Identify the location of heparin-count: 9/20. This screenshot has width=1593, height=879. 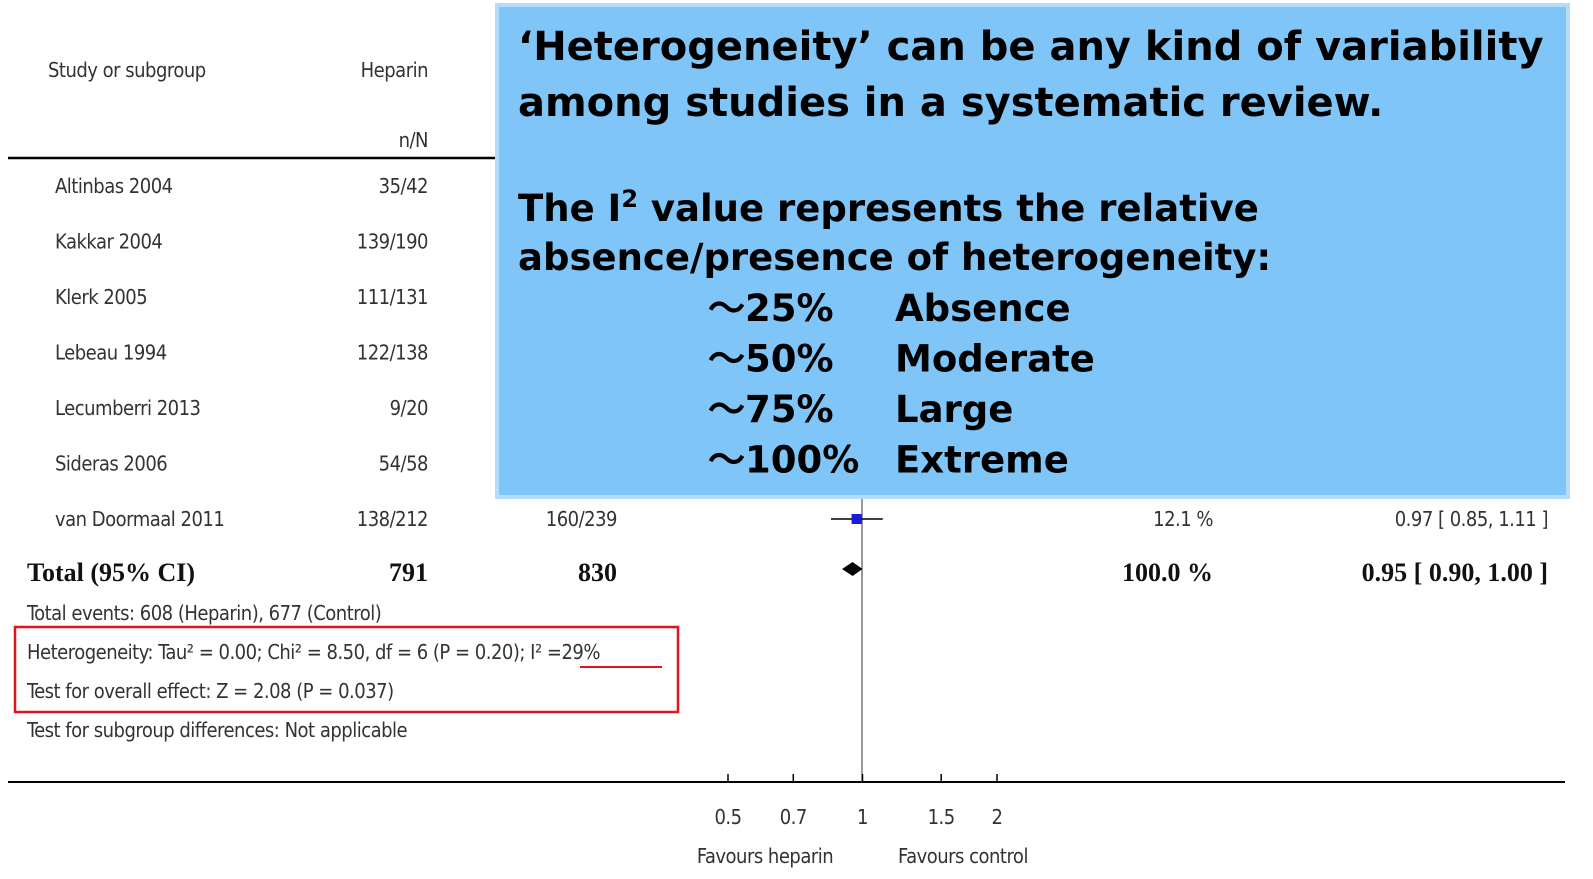
(409, 408).